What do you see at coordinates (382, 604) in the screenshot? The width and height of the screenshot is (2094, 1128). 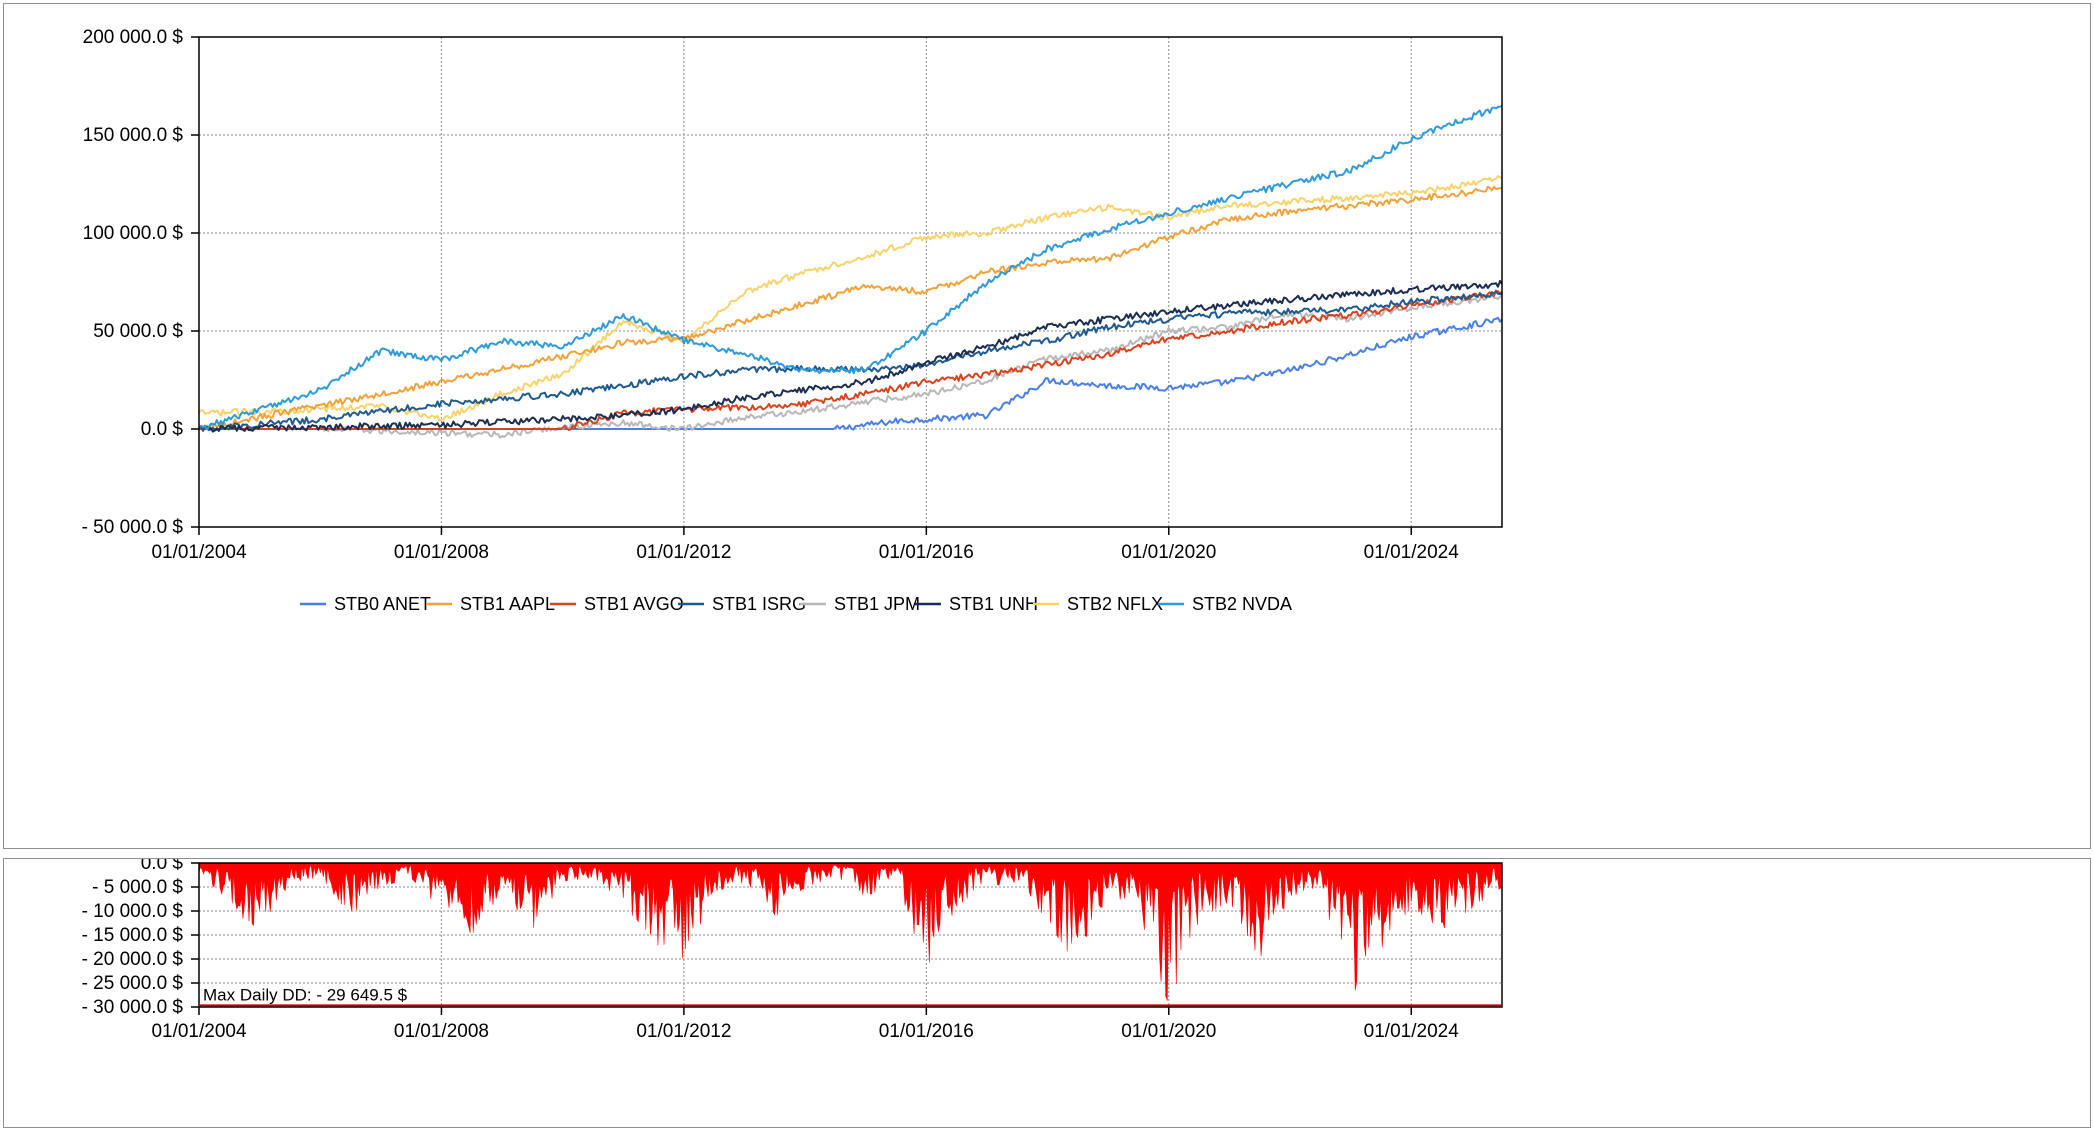 I see `legend-label: STB0 ANET` at bounding box center [382, 604].